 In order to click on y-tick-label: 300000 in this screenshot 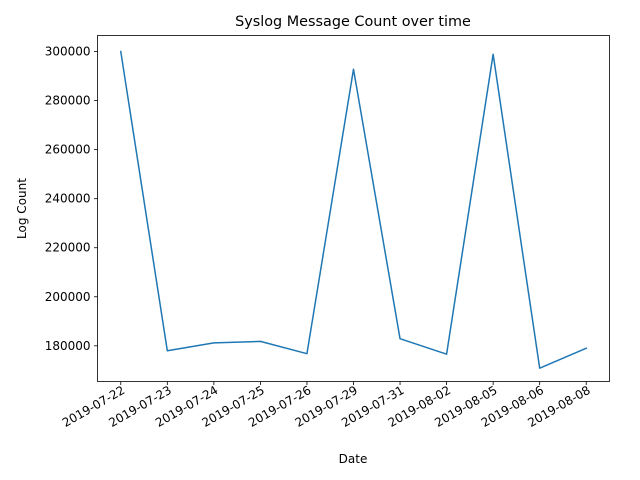, I will do `click(68, 52)`.